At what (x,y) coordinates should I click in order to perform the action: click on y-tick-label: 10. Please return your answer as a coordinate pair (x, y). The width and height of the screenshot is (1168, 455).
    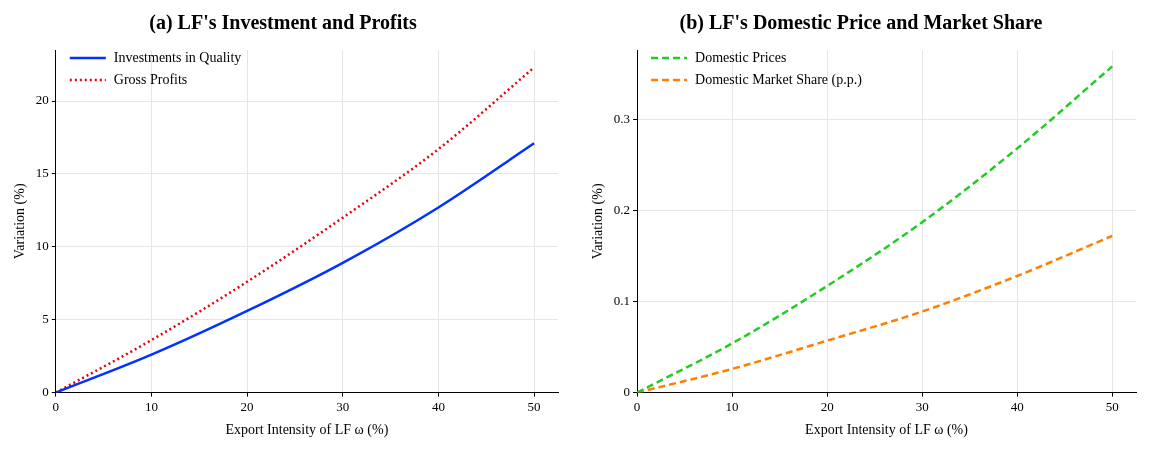
    Looking at the image, I should click on (42, 246).